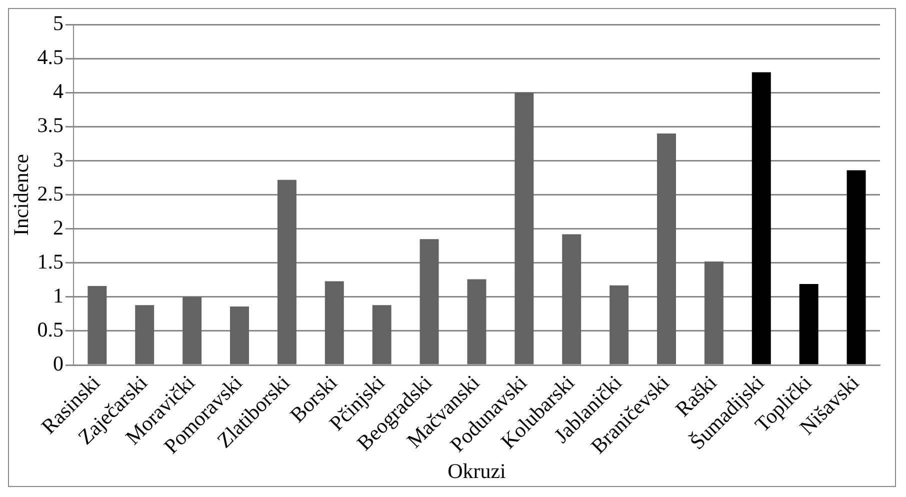  What do you see at coordinates (50, 261) in the screenshot?
I see `y-tick-label: 1.5` at bounding box center [50, 261].